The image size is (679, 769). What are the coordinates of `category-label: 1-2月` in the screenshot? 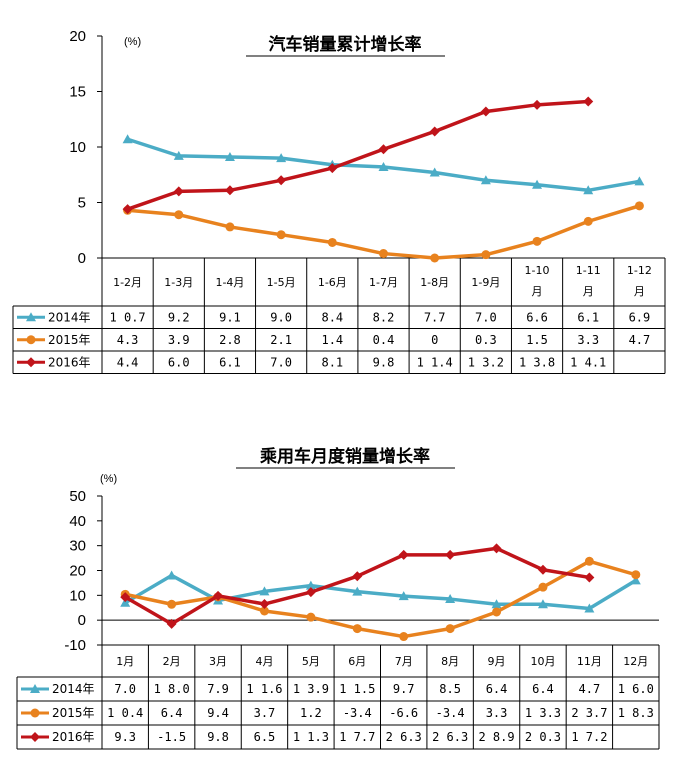 It's located at (127, 282).